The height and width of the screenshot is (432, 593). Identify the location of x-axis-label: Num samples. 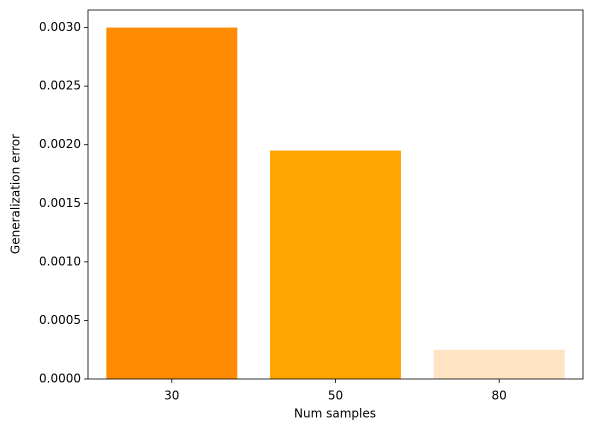
(335, 414).